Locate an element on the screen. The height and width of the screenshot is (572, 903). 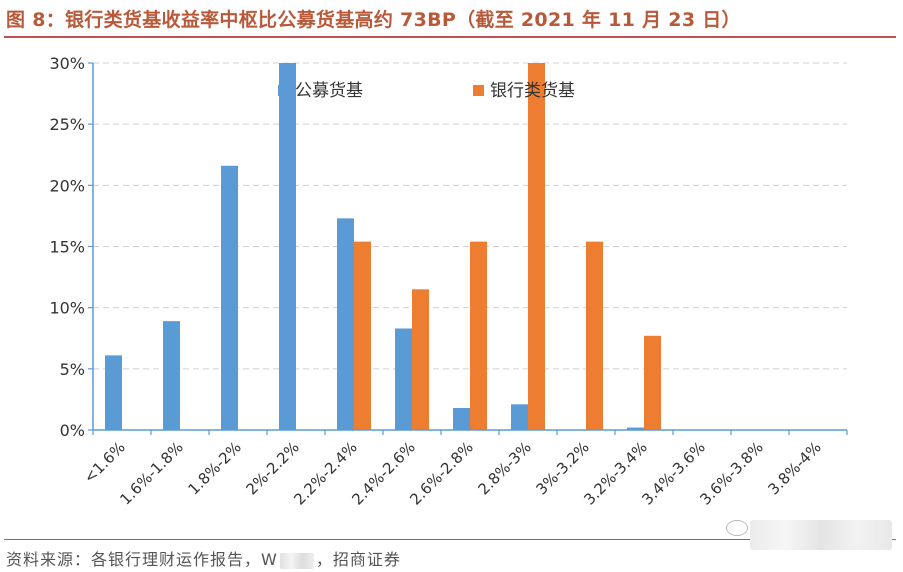
x-tick-label: 1.8%-2% is located at coordinates (214, 468).